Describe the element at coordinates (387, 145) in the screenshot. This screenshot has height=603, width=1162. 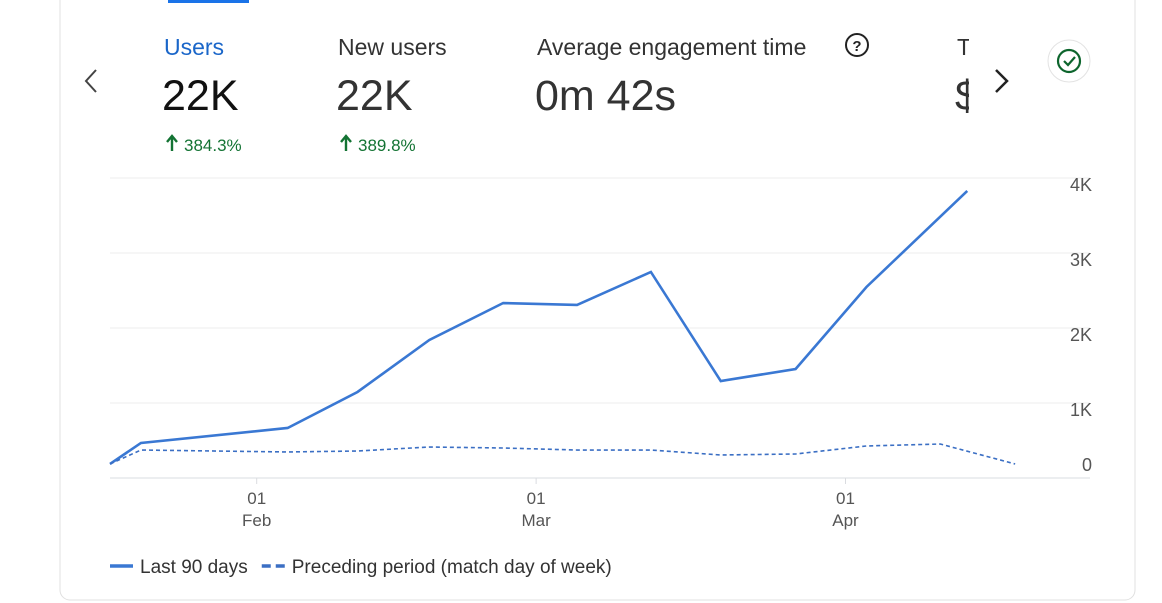
I see `metric-change: 389.8%` at that location.